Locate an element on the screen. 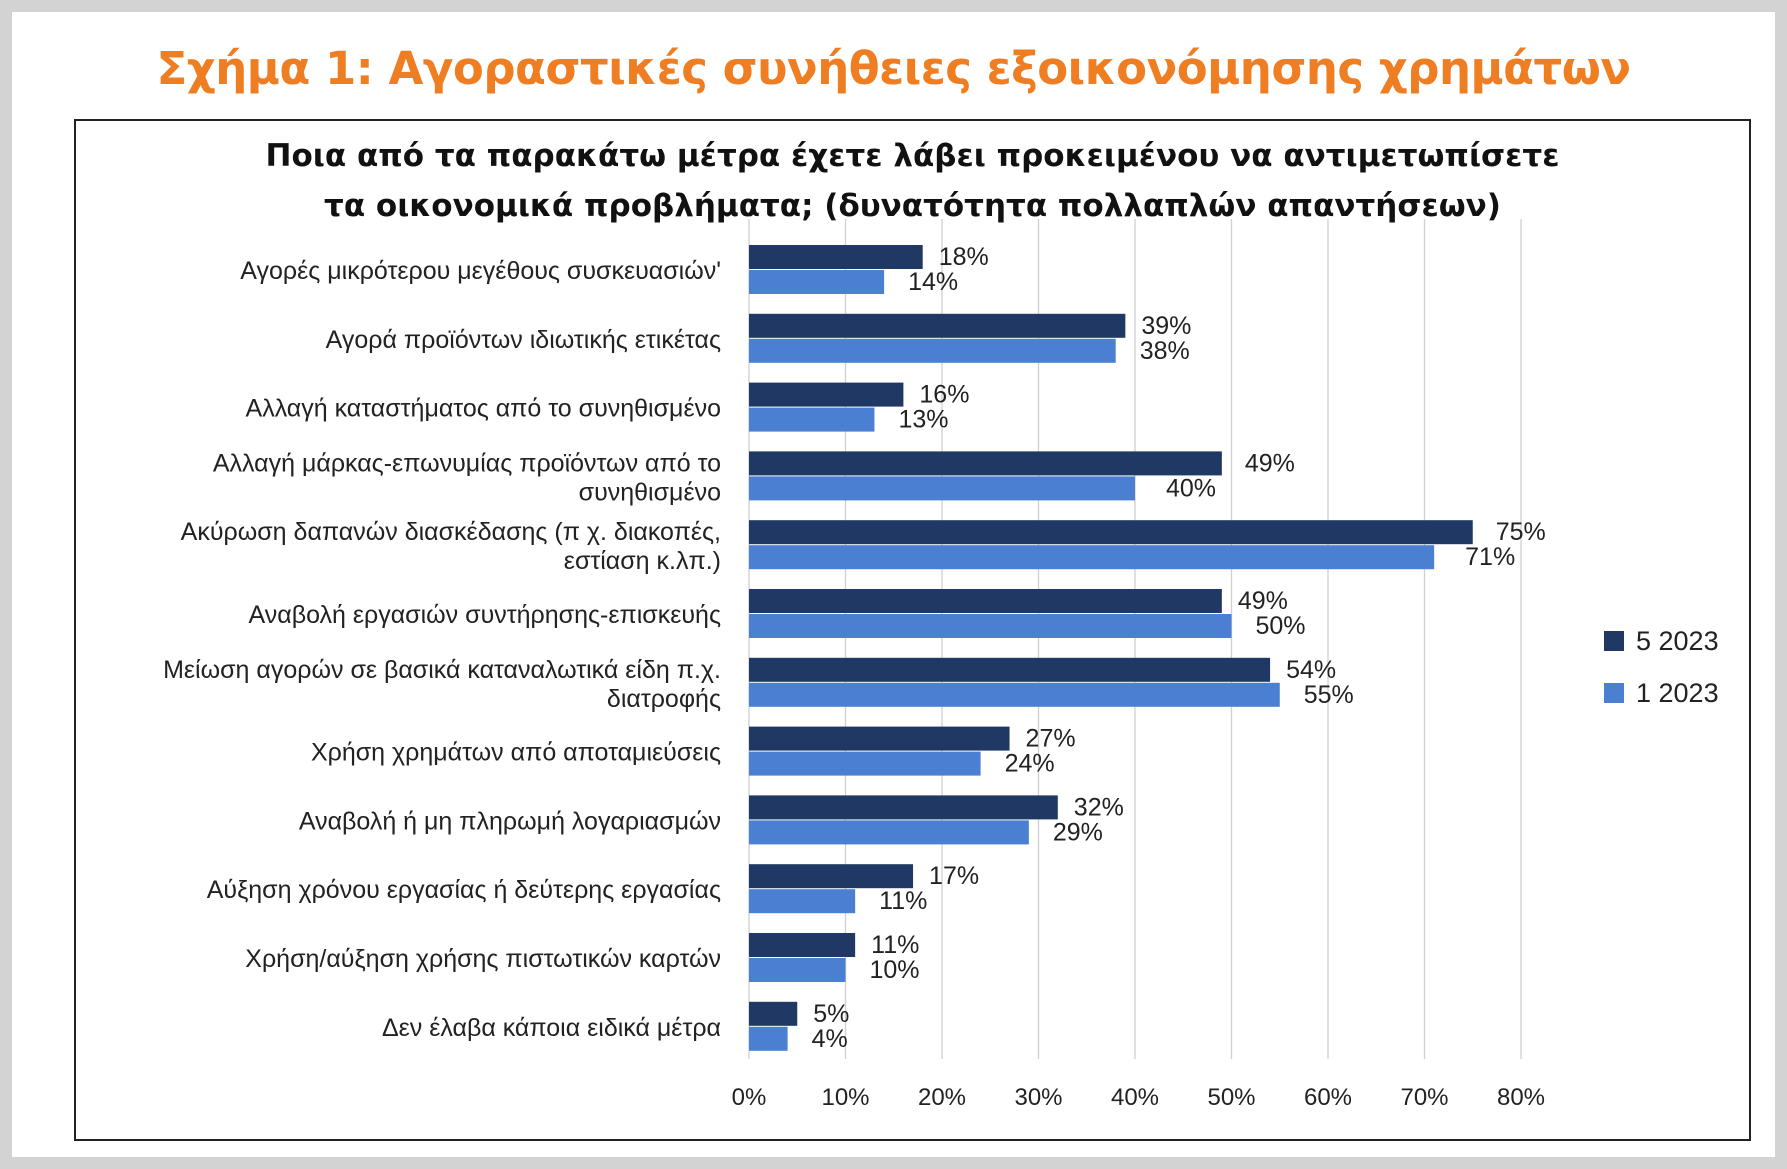  category-label: Αγορές μικρότερου μεγέθους συσκευασιών' is located at coordinates (480, 271).